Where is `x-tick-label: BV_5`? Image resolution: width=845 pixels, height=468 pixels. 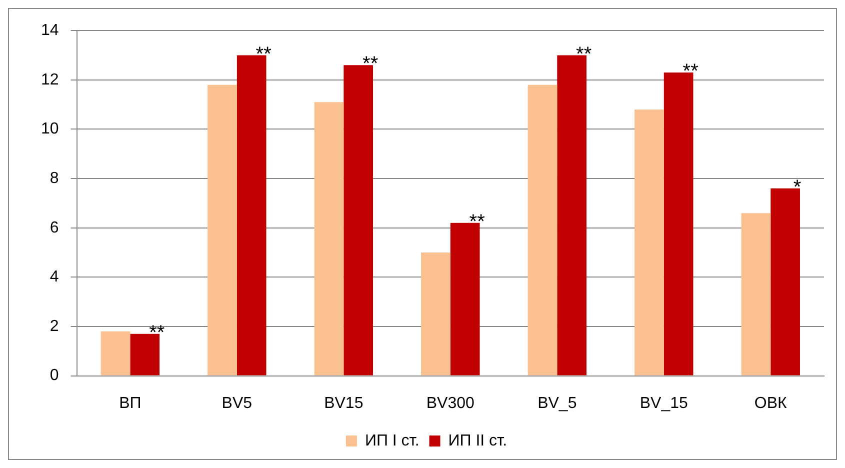 x-tick-label: BV_5 is located at coordinates (557, 403).